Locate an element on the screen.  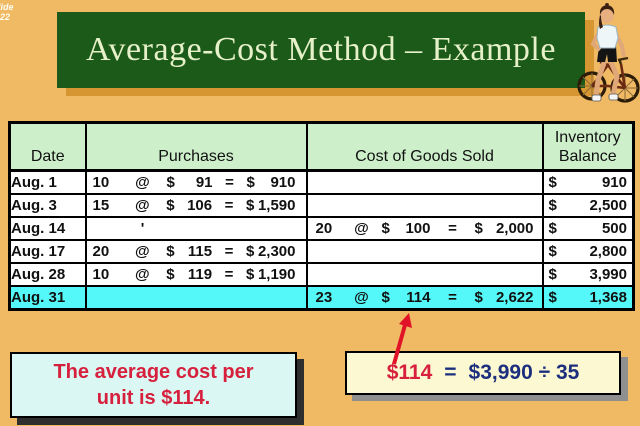
purchase-unit-price: 119 is located at coordinates (200, 274).